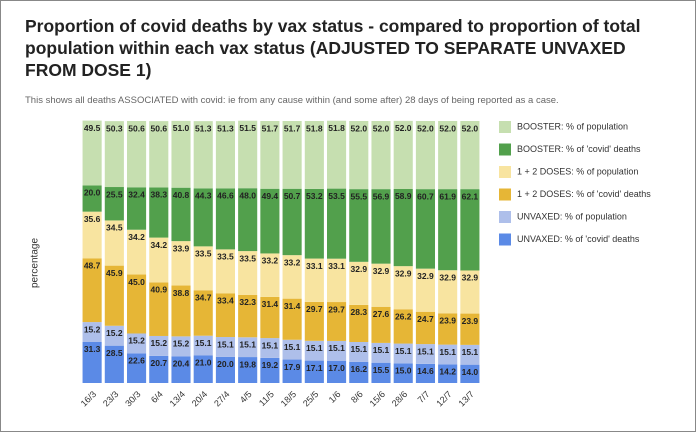 The height and width of the screenshot is (432, 696). I want to click on value-label: 33.5, so click(225, 257).